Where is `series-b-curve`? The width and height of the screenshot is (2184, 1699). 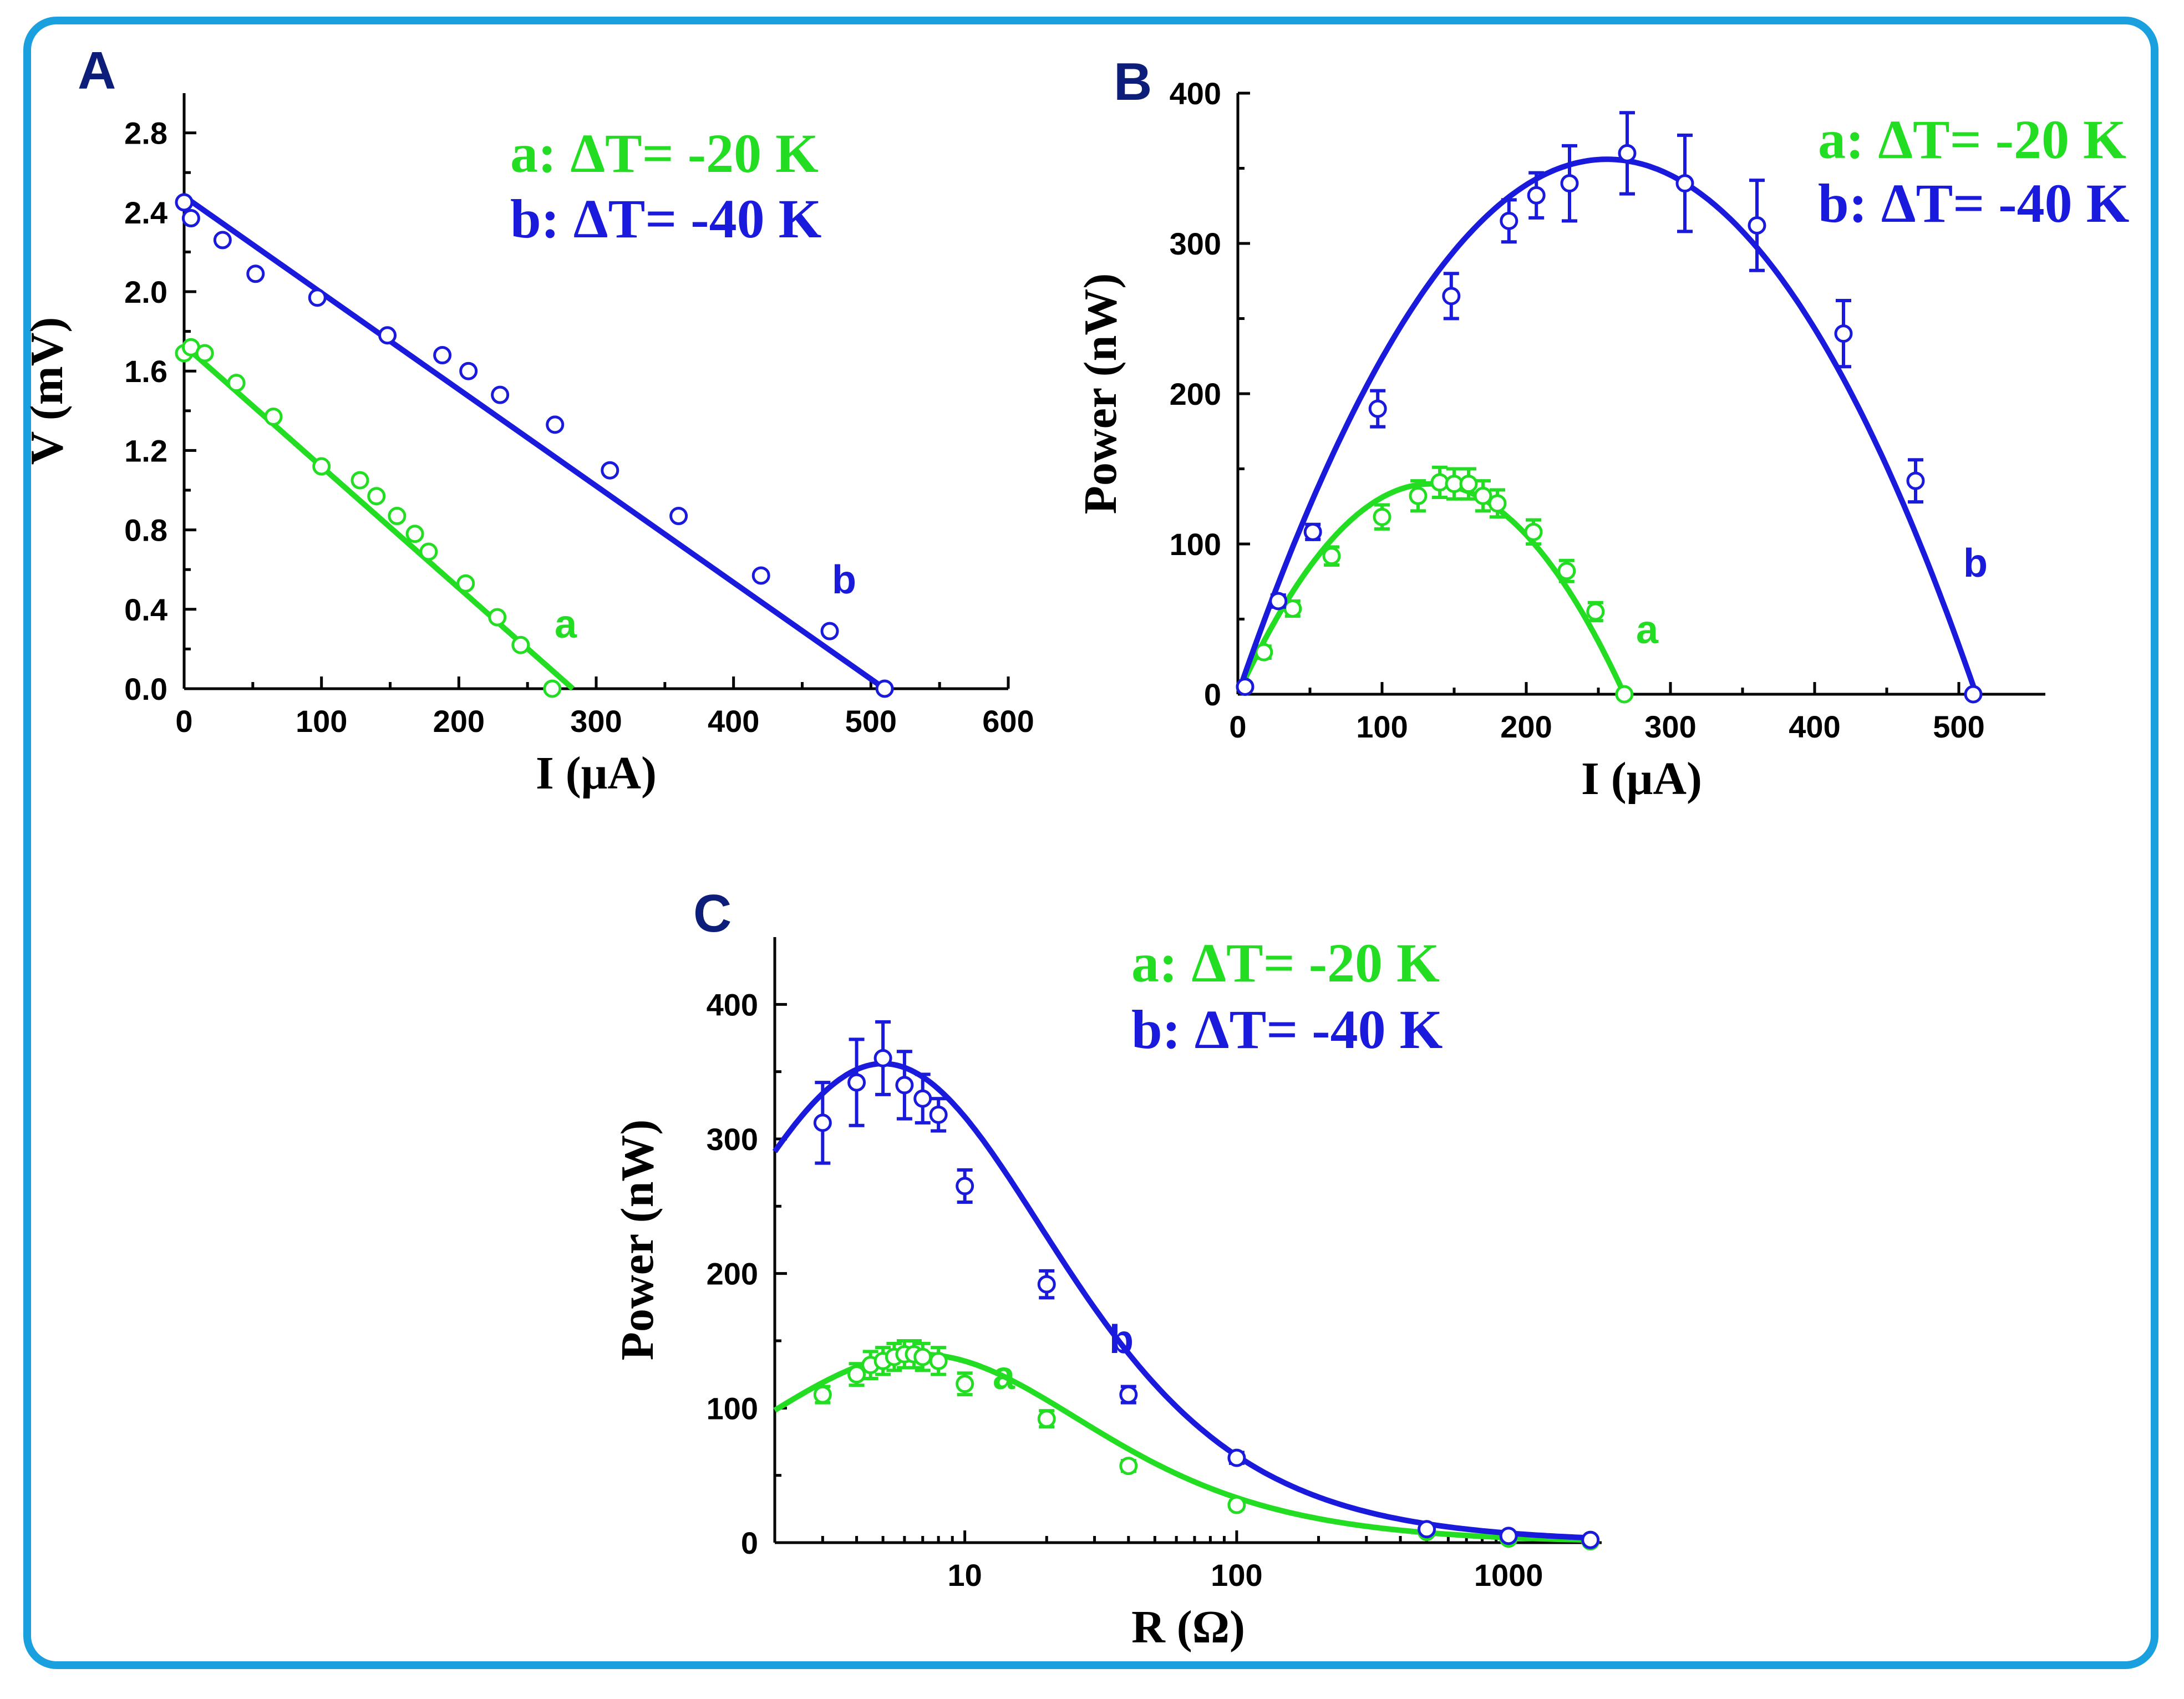 series-b-curve is located at coordinates (1182, 1301).